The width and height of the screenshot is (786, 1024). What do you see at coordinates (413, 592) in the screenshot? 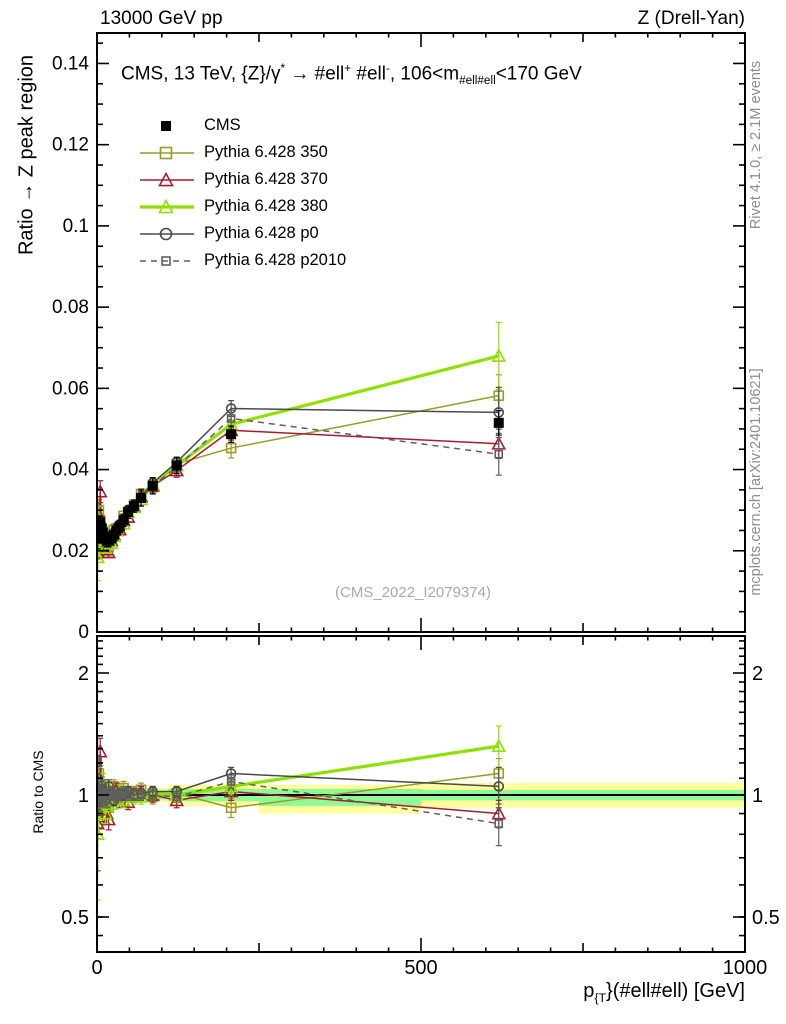
I see `analysis-id-watermark: (CMS_2022_I2079374)` at bounding box center [413, 592].